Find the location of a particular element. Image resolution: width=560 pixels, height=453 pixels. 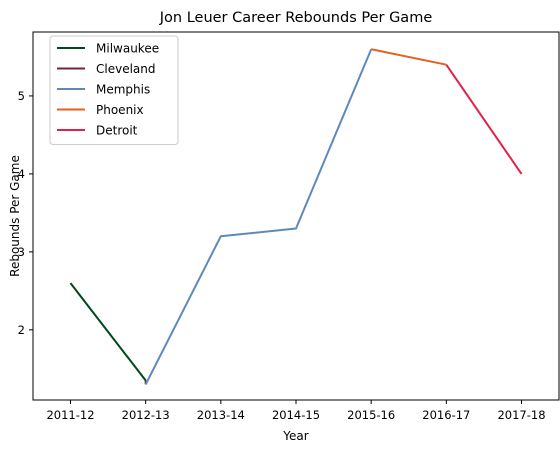

y-tick-label: 2 is located at coordinates (21, 330).